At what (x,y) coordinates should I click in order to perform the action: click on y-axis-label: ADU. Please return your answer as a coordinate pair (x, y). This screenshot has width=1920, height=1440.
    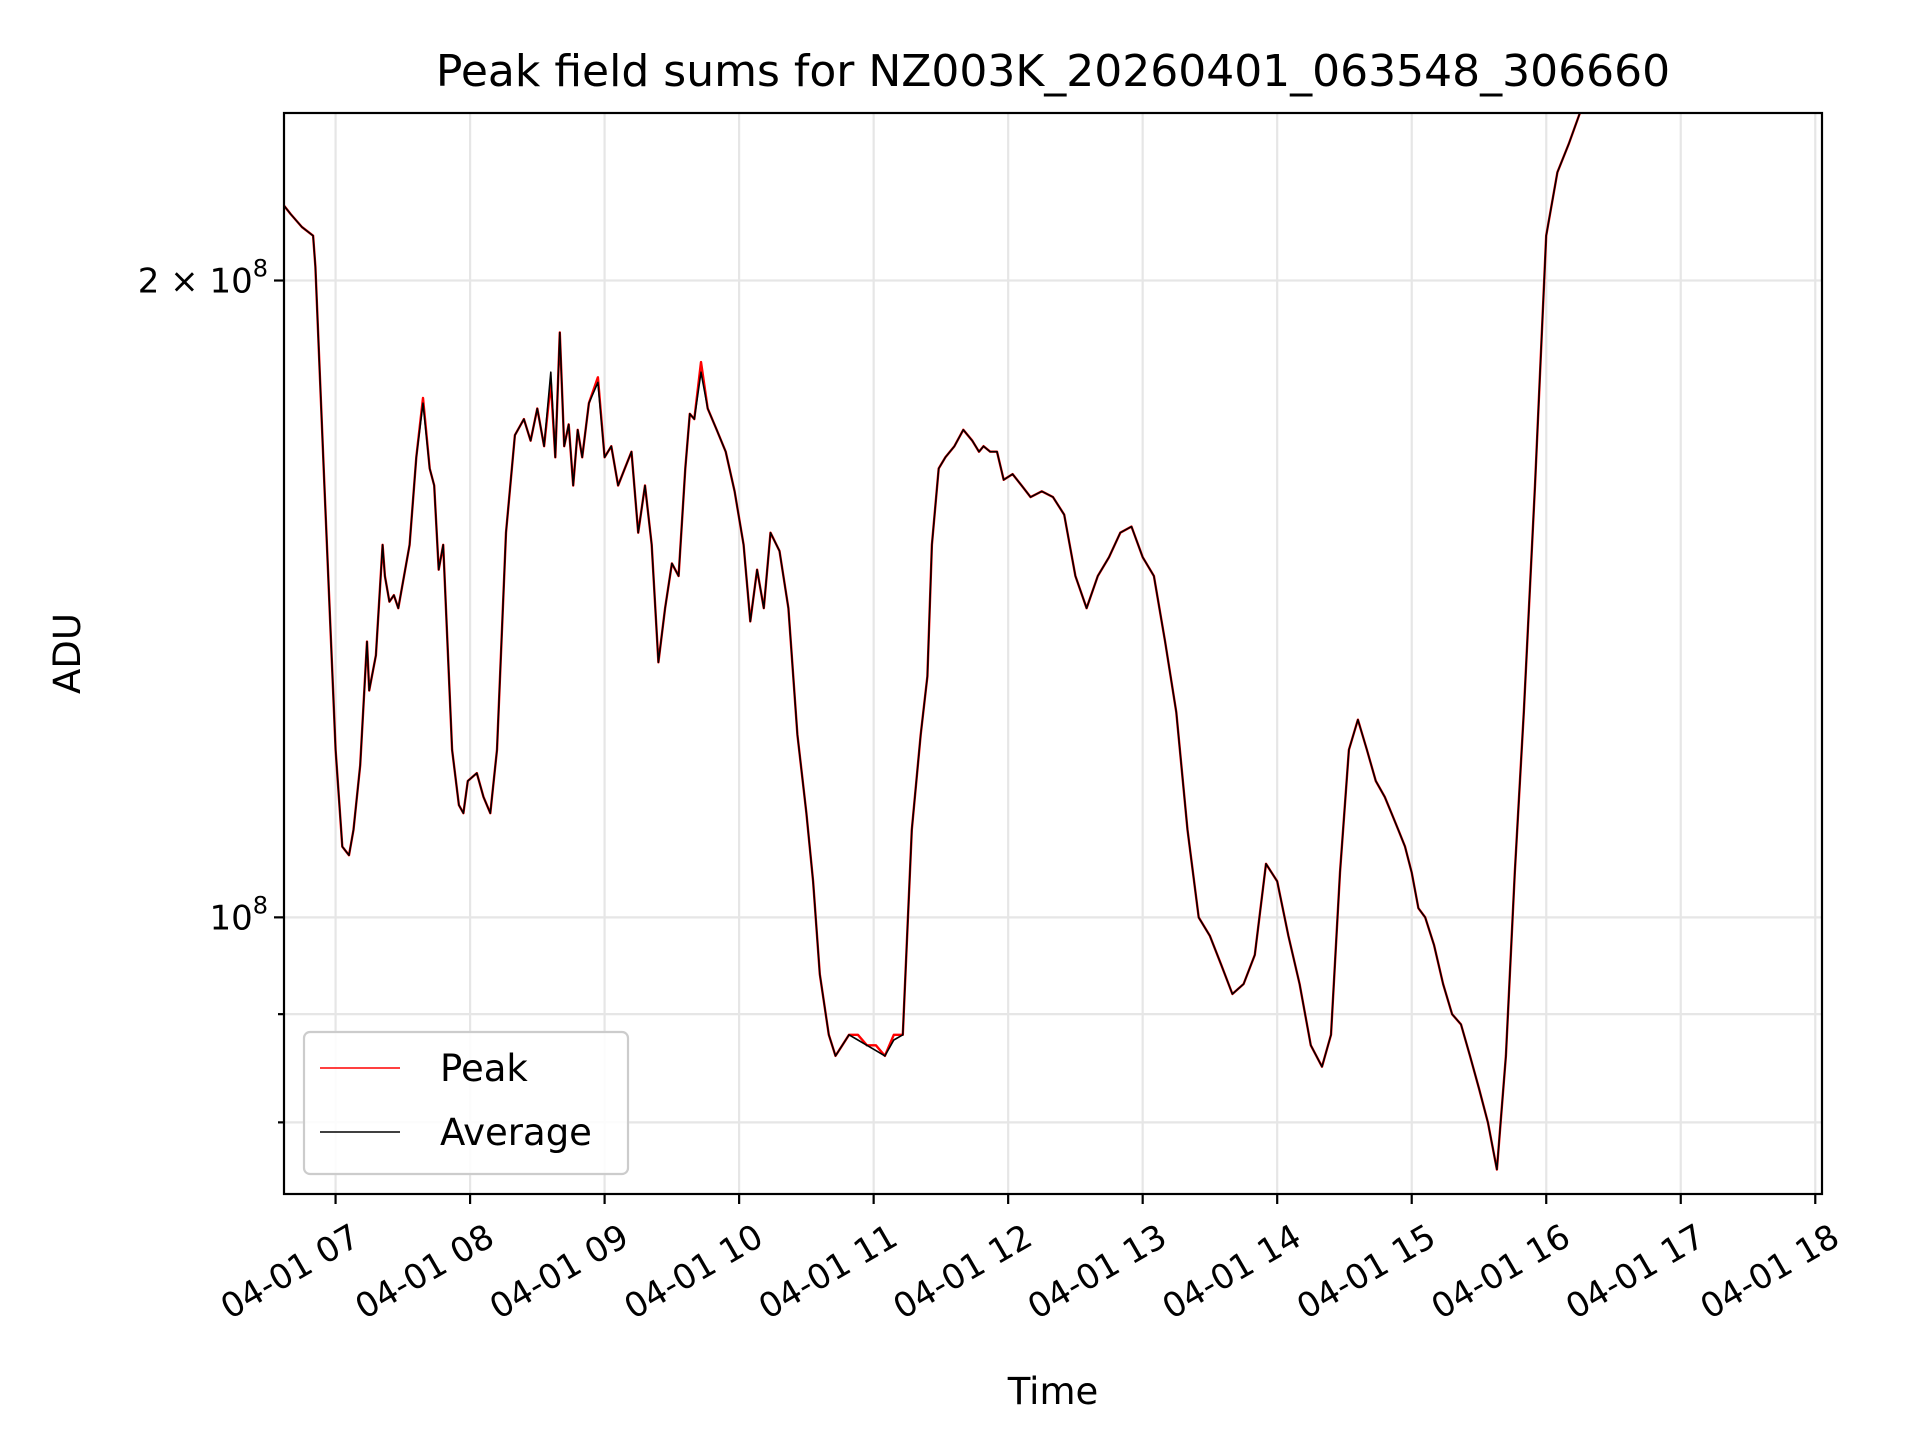
    Looking at the image, I should click on (67, 653).